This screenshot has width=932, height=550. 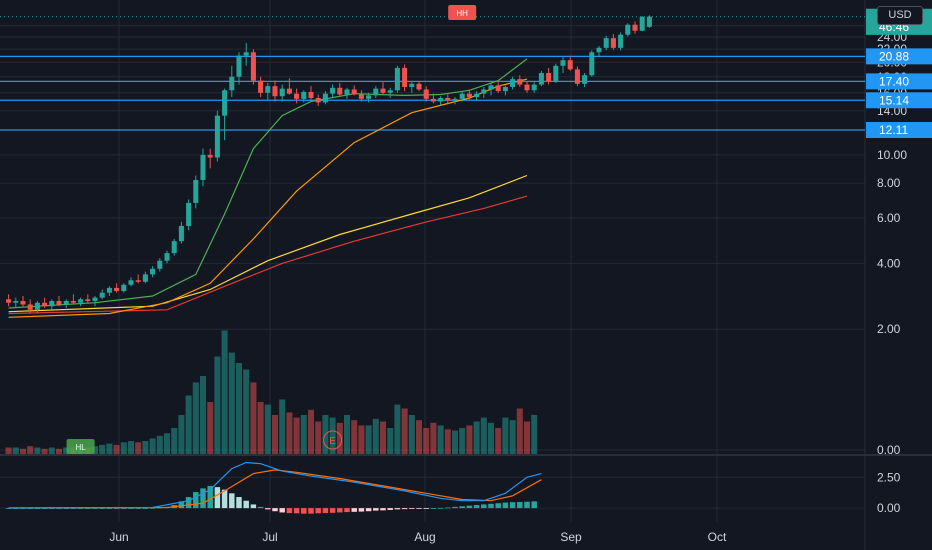 What do you see at coordinates (889, 477) in the screenshot?
I see `macd-tick-label: 2.50` at bounding box center [889, 477].